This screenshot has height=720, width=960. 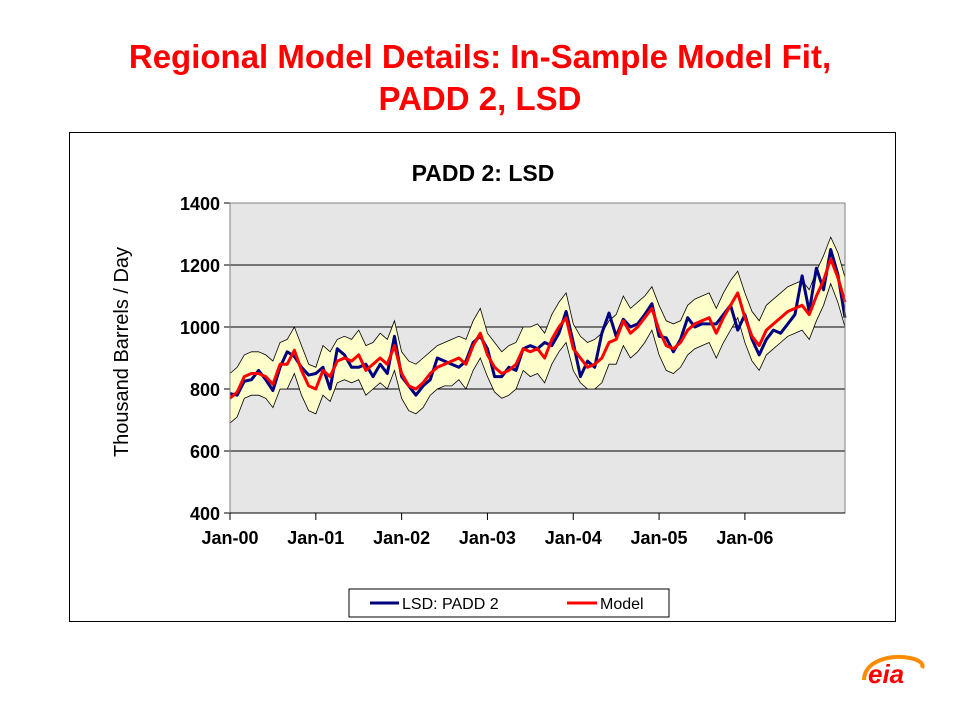 I want to click on logo-text: eia, so click(x=886, y=674).